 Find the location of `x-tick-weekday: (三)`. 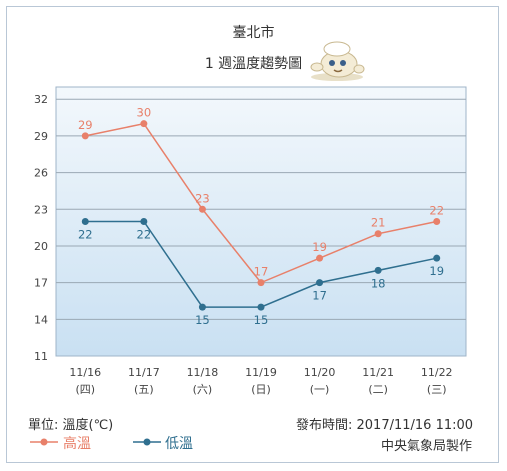

x-tick-weekday: (三) is located at coordinates (437, 389).